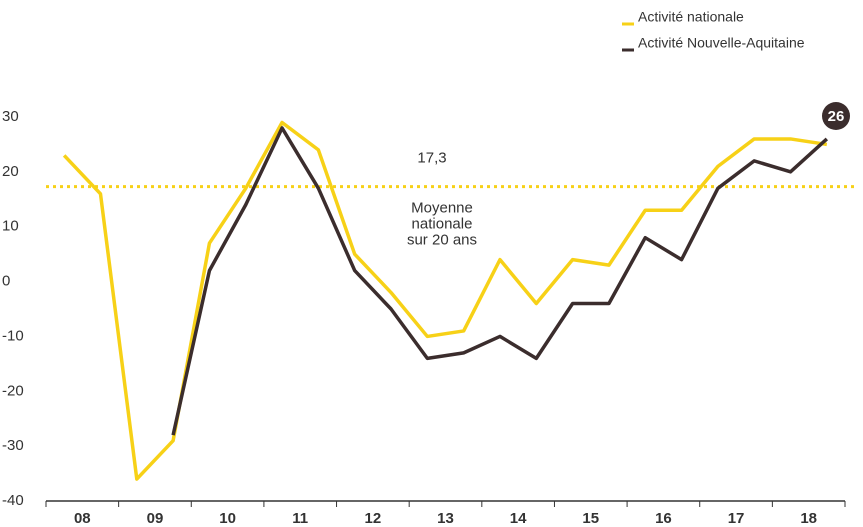 The image size is (863, 527). Describe the element at coordinates (808, 518) in the screenshot. I see `x-tick-label: 18` at that location.